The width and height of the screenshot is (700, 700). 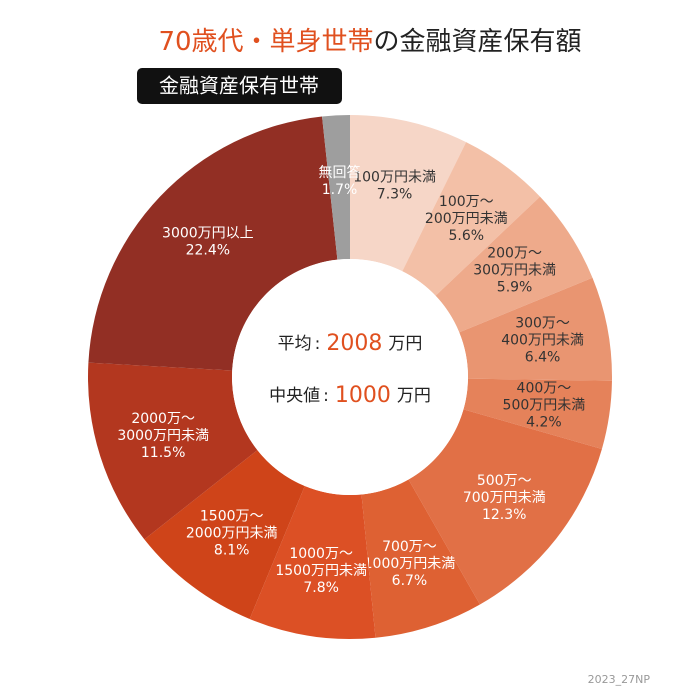 What do you see at coordinates (363, 395) in the screenshot?
I see `center-stat-value: 1000` at bounding box center [363, 395].